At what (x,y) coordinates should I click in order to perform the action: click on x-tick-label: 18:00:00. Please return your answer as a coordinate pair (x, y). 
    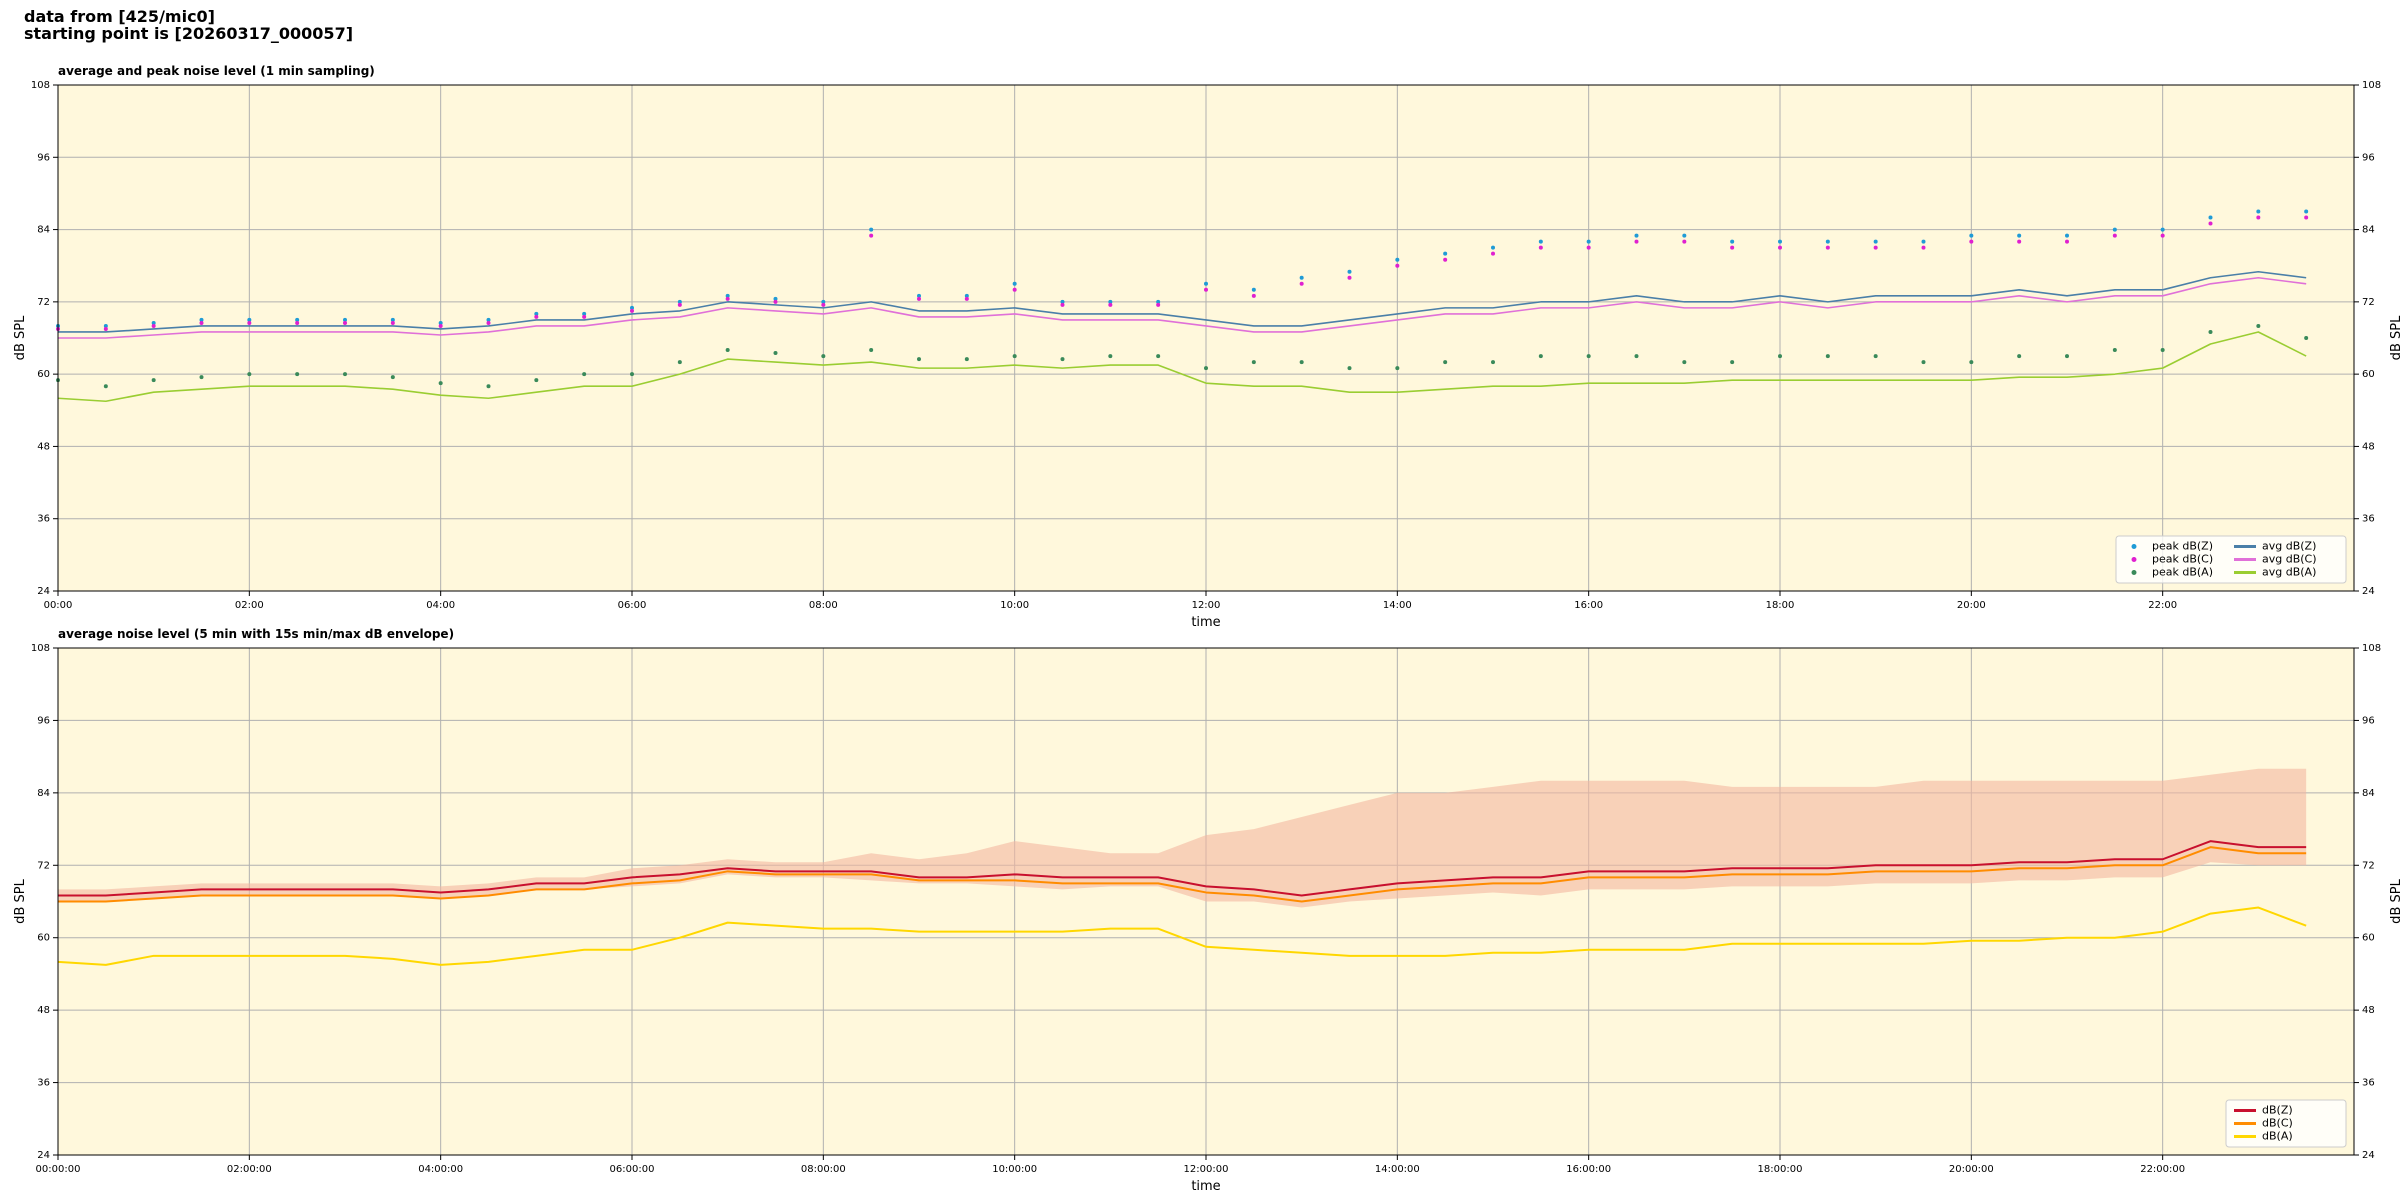
    Looking at the image, I should click on (1780, 1169).